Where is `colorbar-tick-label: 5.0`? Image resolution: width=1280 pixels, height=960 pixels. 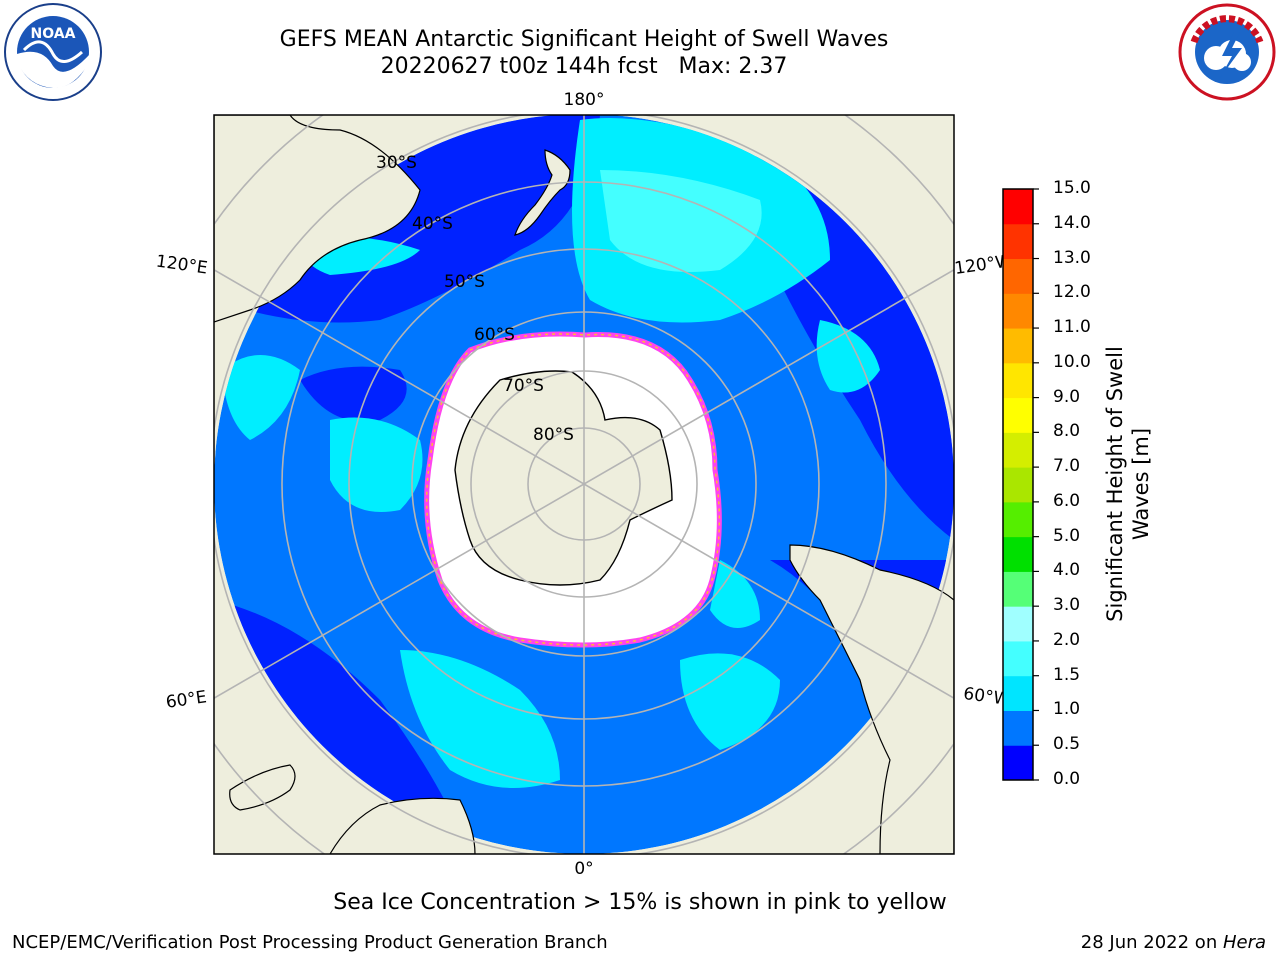 colorbar-tick-label: 5.0 is located at coordinates (1067, 535).